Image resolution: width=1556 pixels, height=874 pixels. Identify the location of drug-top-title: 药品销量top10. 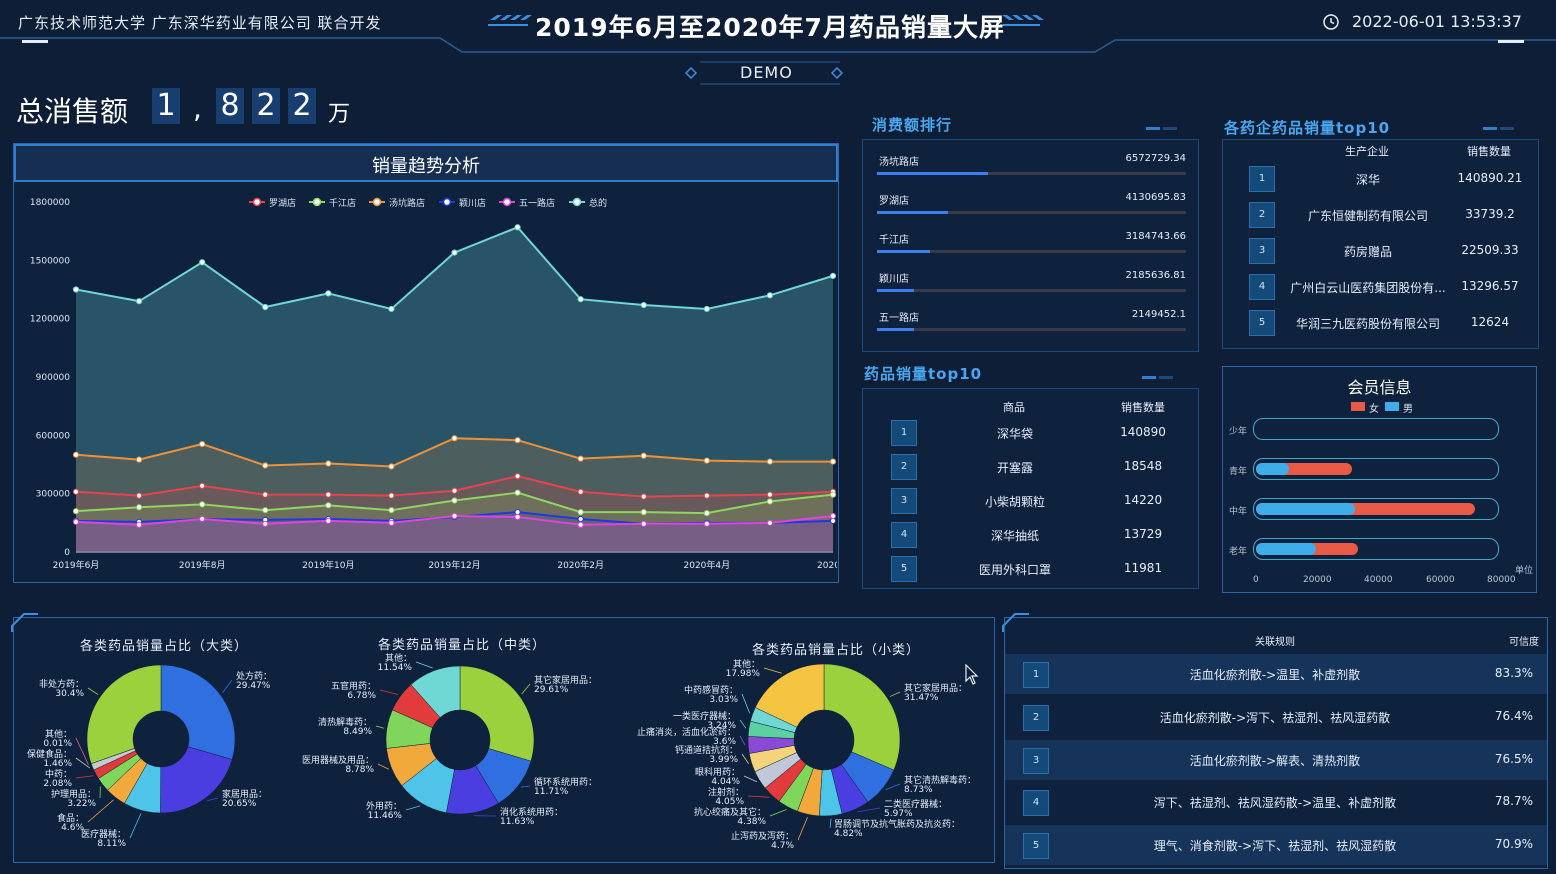
(923, 374).